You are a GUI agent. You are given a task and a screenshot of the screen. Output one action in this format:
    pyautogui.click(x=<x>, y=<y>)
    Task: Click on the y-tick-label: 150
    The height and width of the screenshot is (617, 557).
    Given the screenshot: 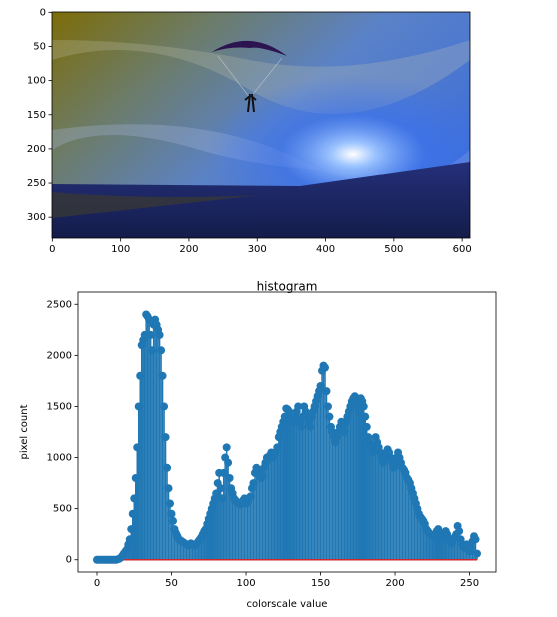 What is the action you would take?
    pyautogui.click(x=36, y=115)
    